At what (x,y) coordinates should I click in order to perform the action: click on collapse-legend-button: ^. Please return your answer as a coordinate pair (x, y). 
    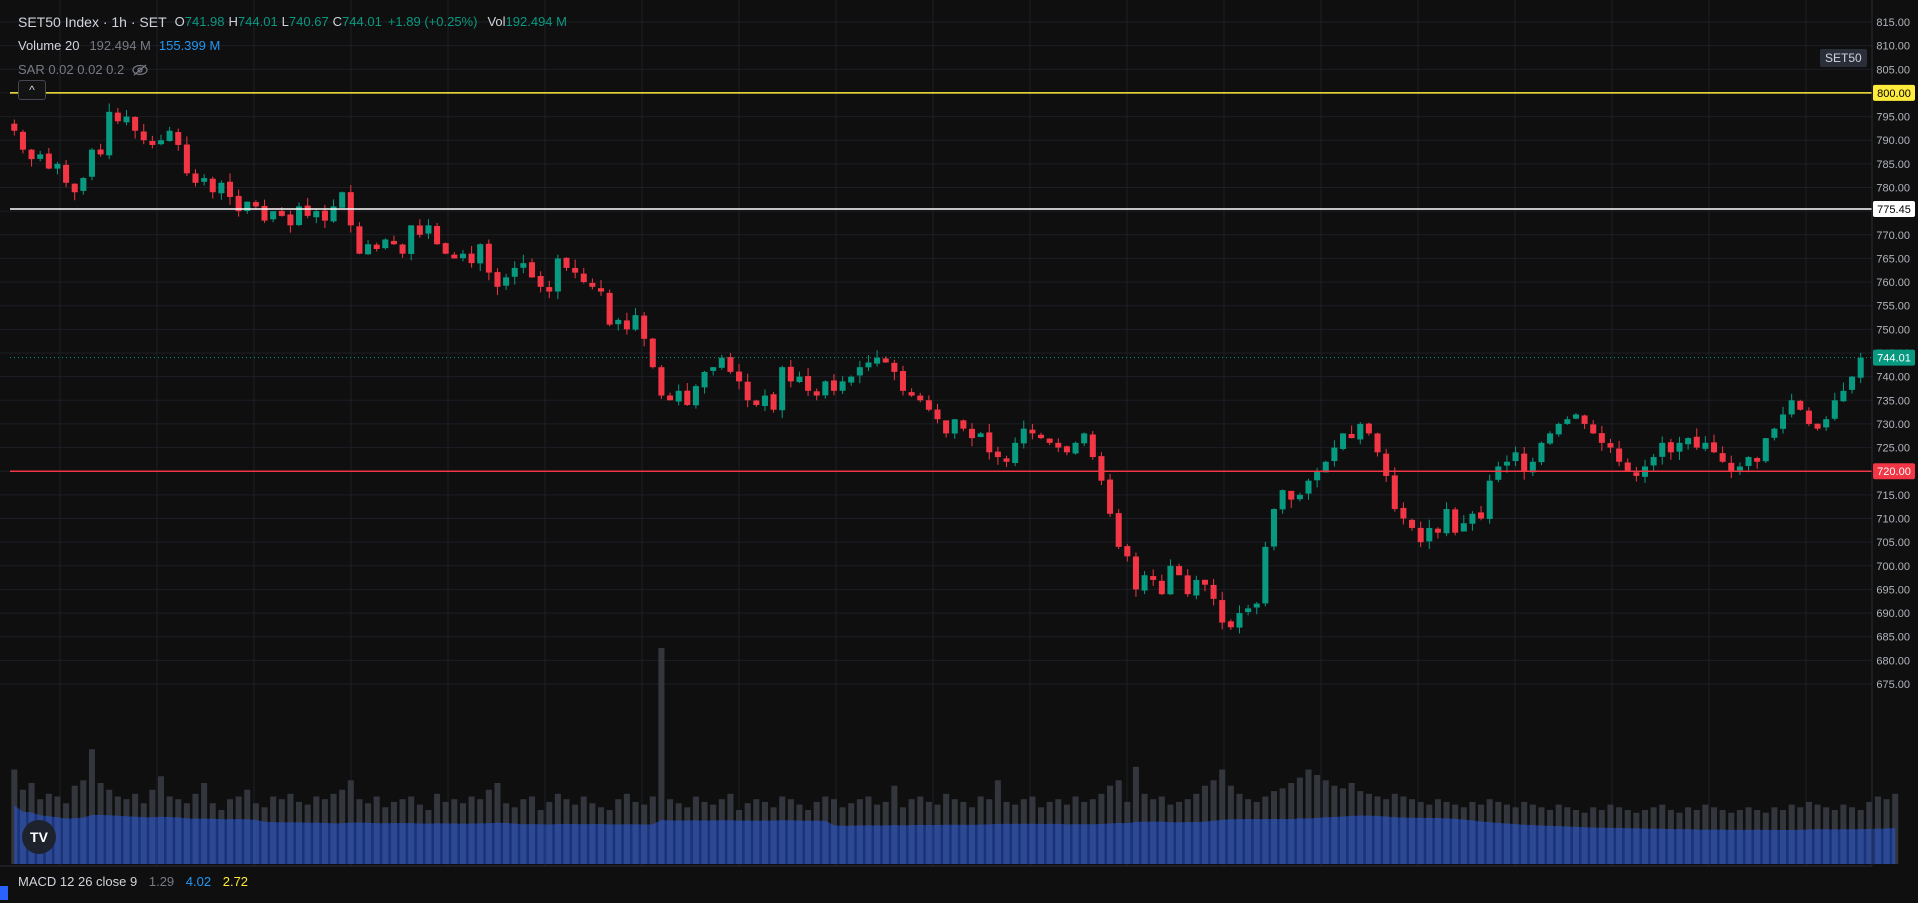
    Looking at the image, I should click on (32, 90).